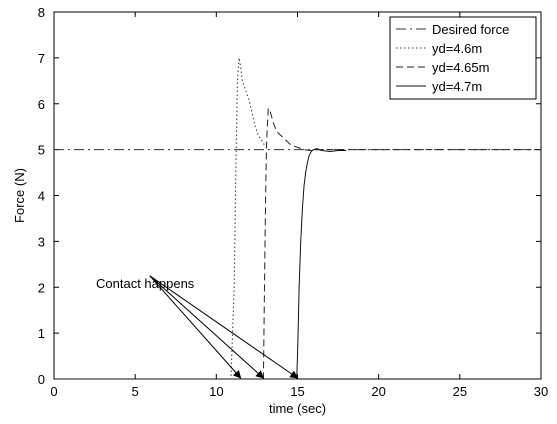 This screenshot has height=424, width=557. I want to click on y-tick-label: 6, so click(41, 104).